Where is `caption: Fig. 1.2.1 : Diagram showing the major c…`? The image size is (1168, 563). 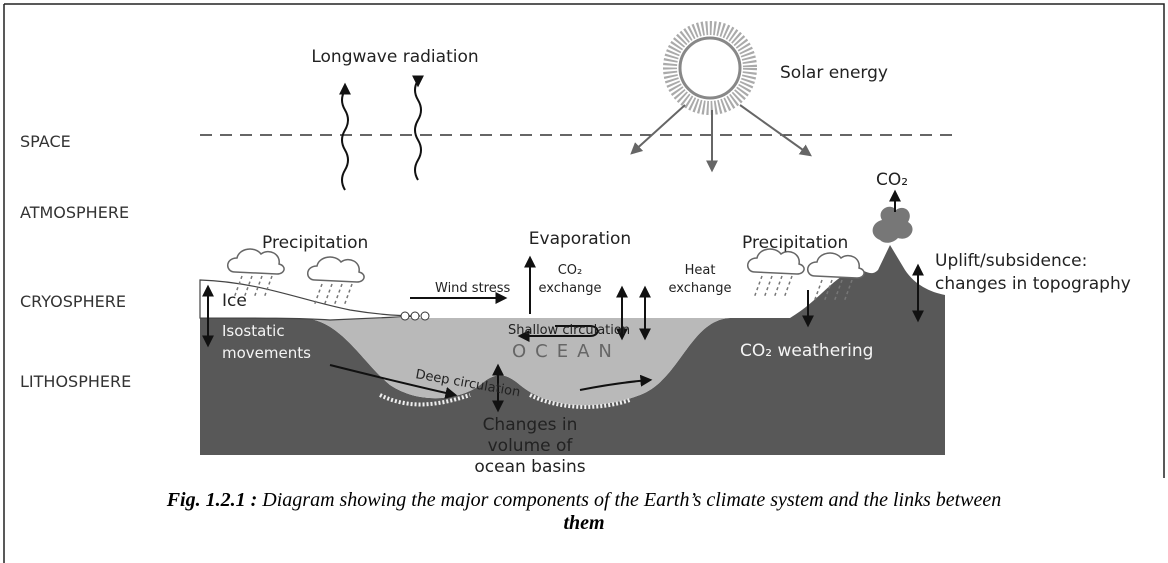
caption: Fig. 1.2.1 : Diagram showing the major c… is located at coordinates (584, 500).